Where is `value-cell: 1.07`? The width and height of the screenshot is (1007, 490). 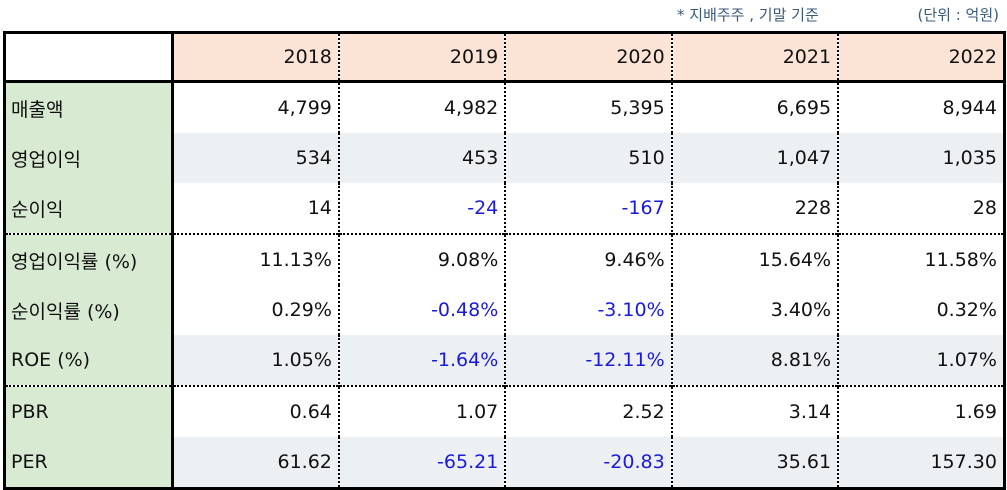
value-cell: 1.07 is located at coordinates (421, 411).